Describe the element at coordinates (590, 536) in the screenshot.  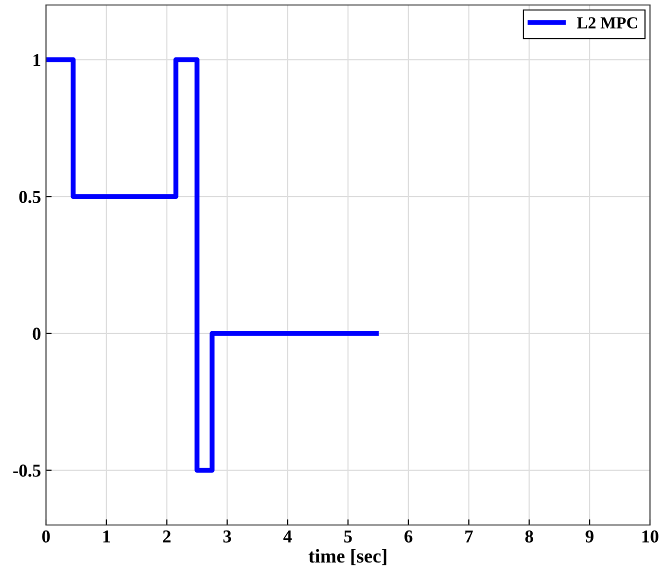
I see `x-tick-label: 9` at that location.